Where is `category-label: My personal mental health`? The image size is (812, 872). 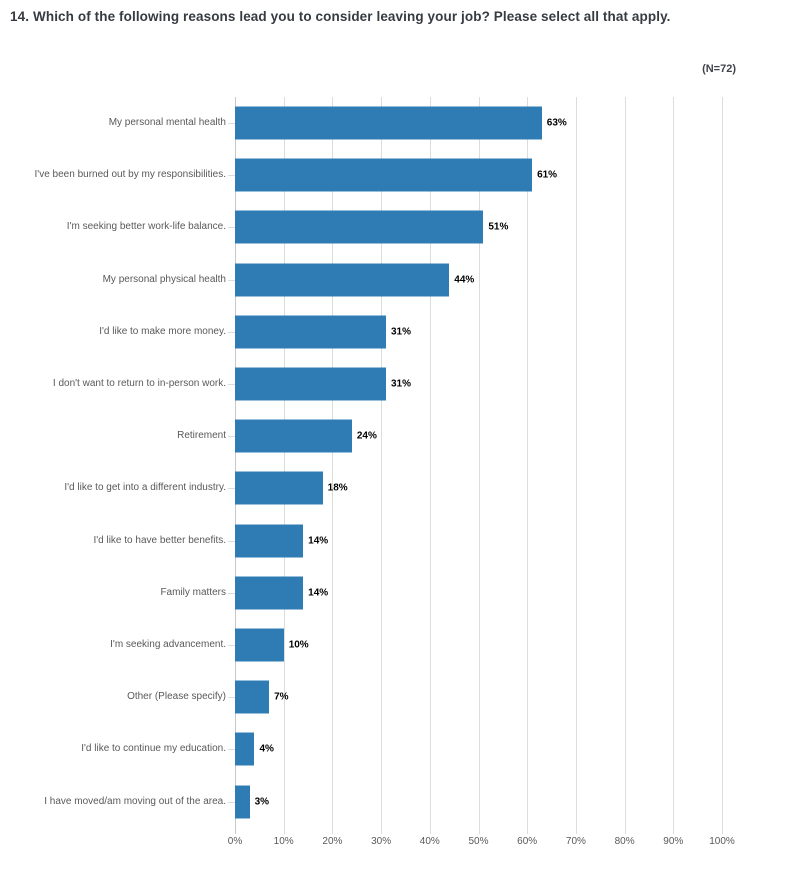 category-label: My personal mental health is located at coordinates (167, 123).